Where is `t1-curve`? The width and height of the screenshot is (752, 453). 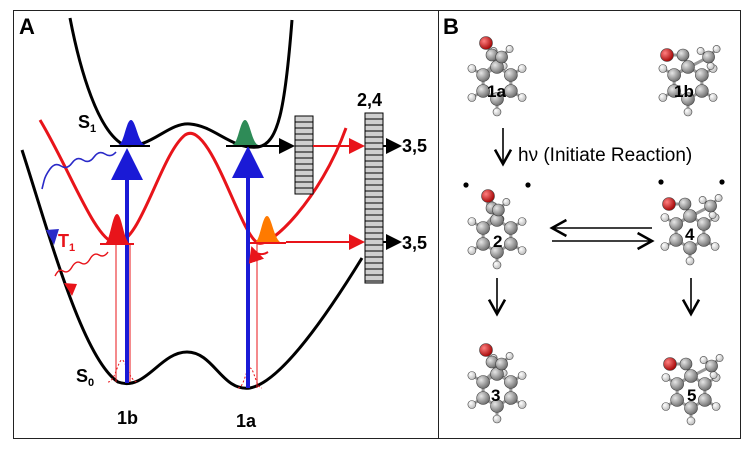
t1-curve is located at coordinates (193, 182).